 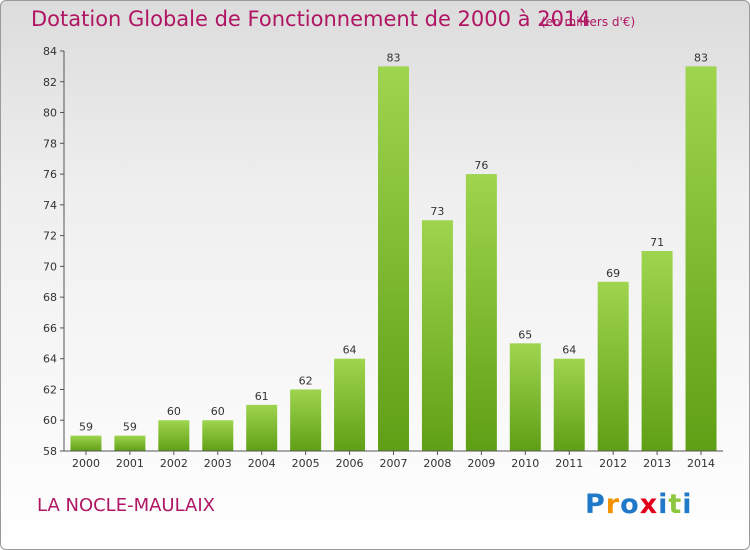 I want to click on y-tick-label: 82, so click(x=50, y=82).